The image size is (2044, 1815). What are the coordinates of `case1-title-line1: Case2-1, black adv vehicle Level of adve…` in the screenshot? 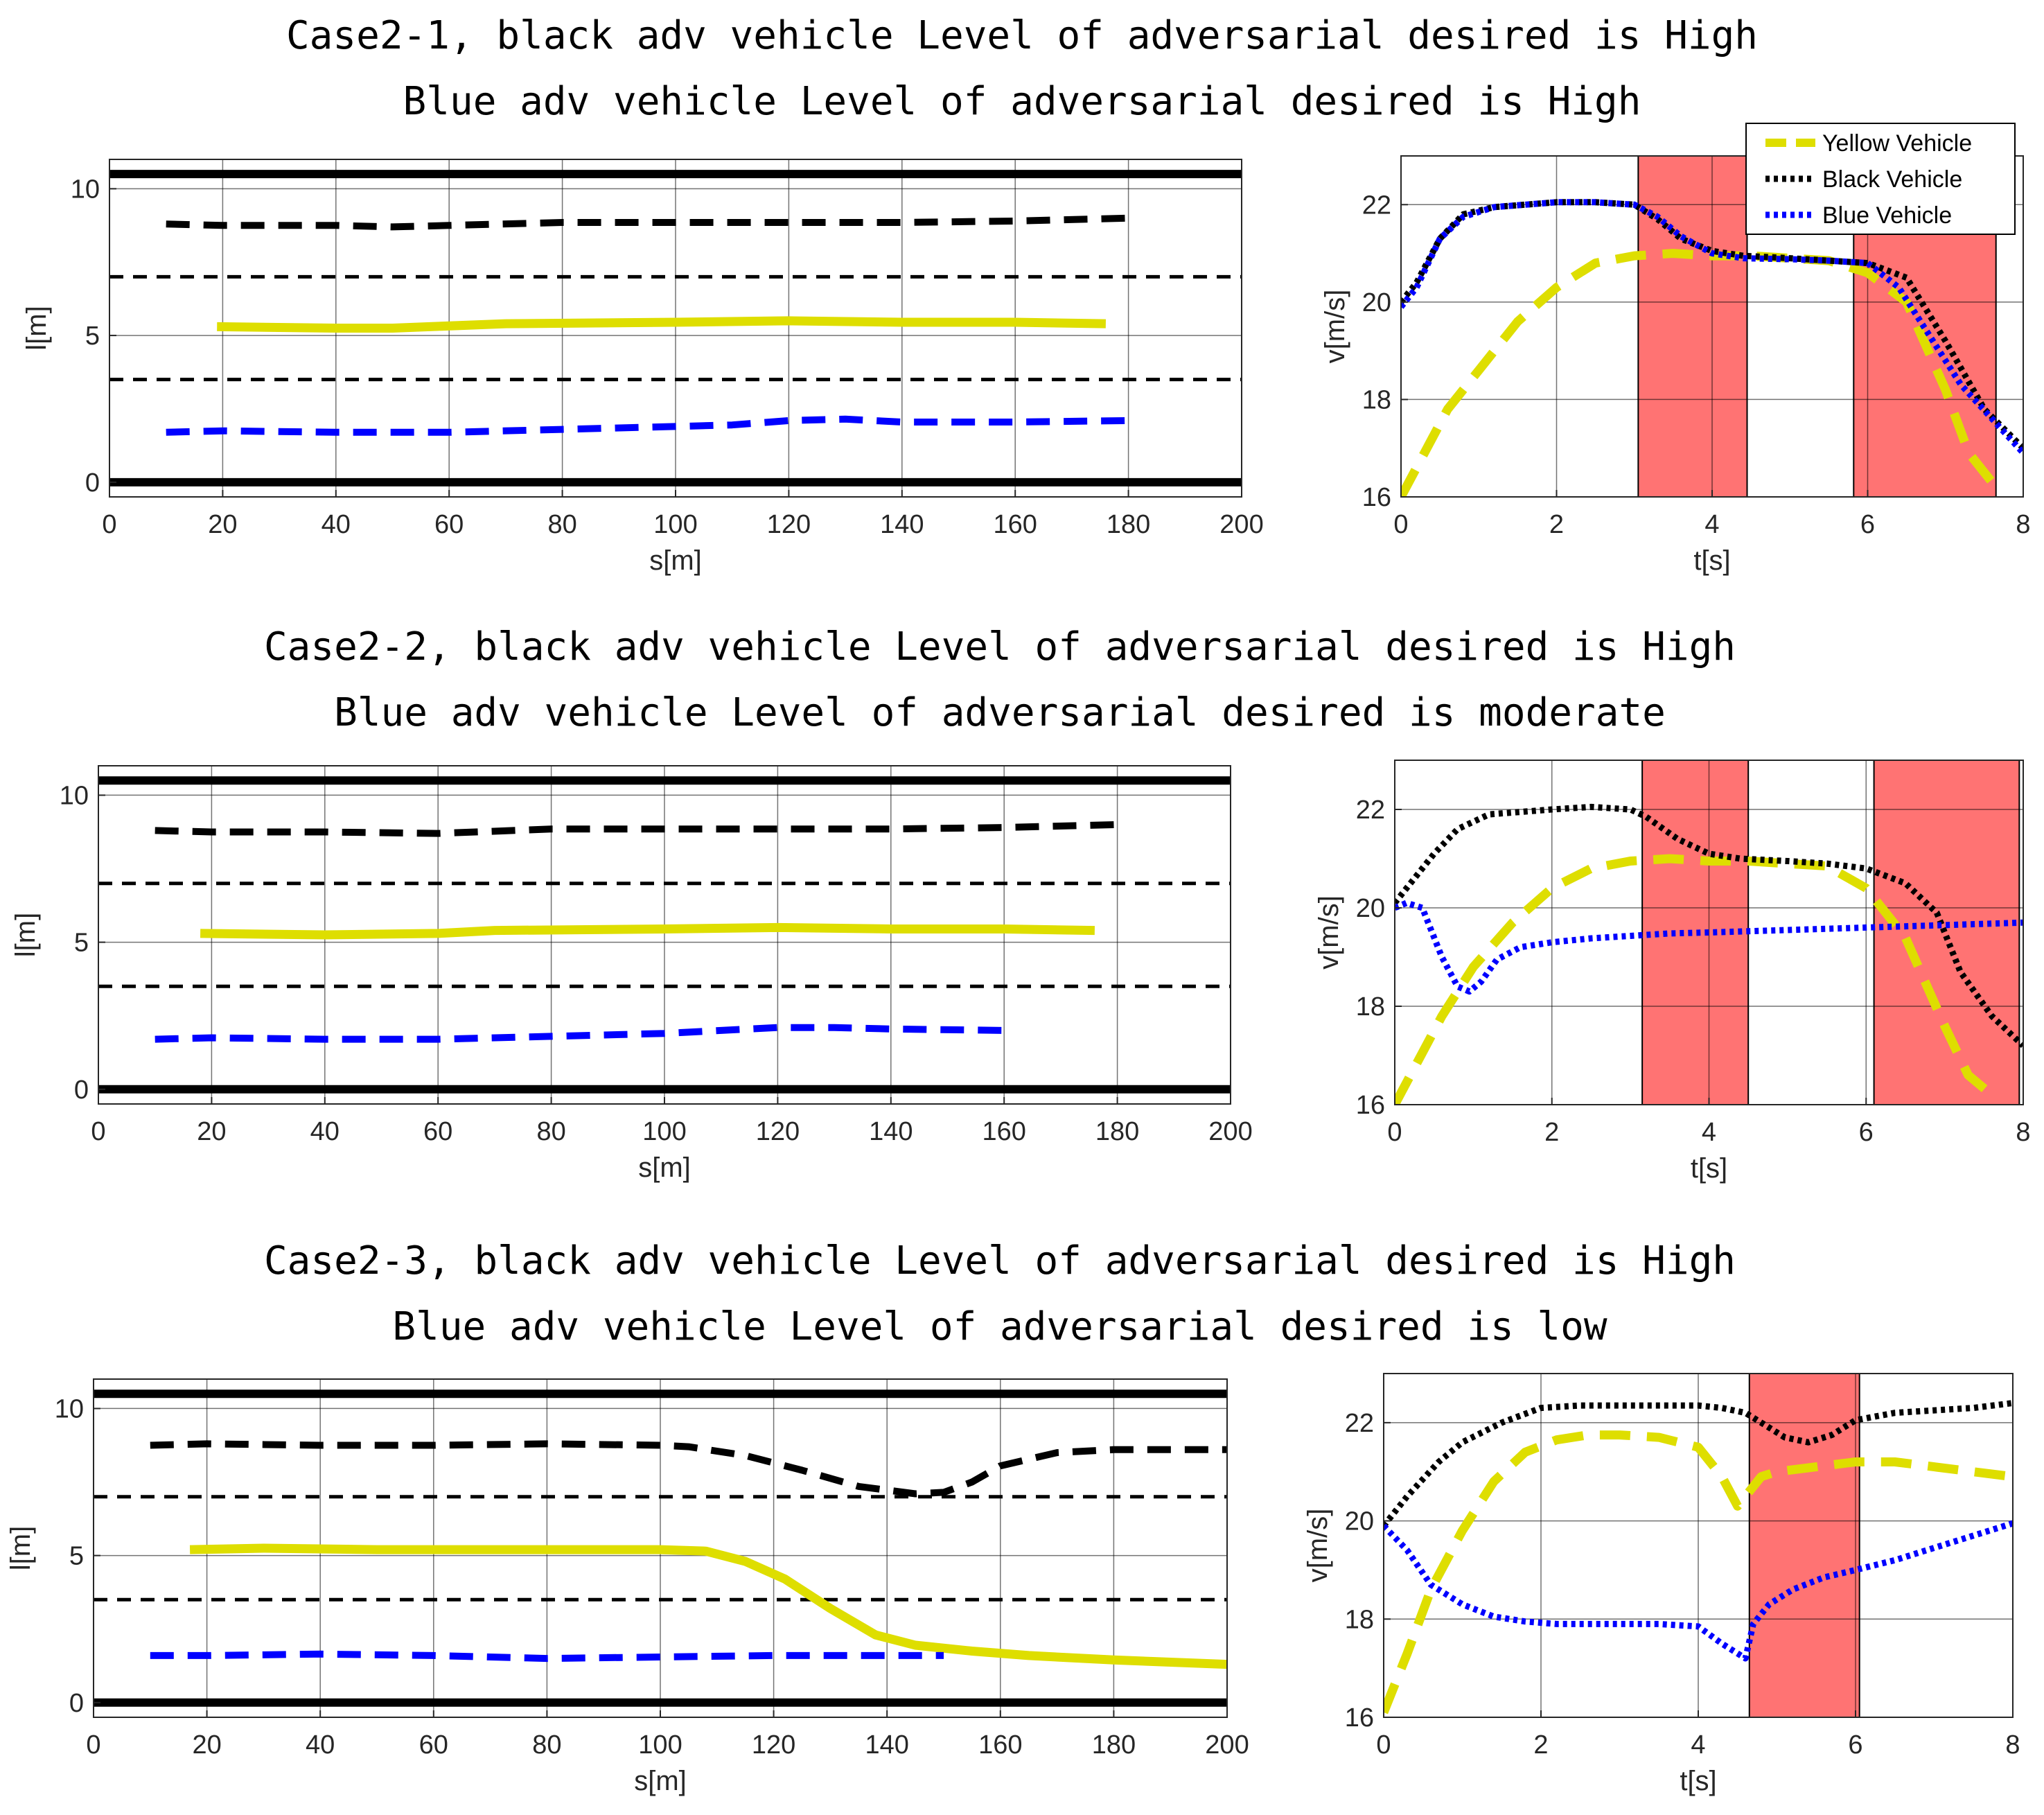 It's located at (1022, 35).